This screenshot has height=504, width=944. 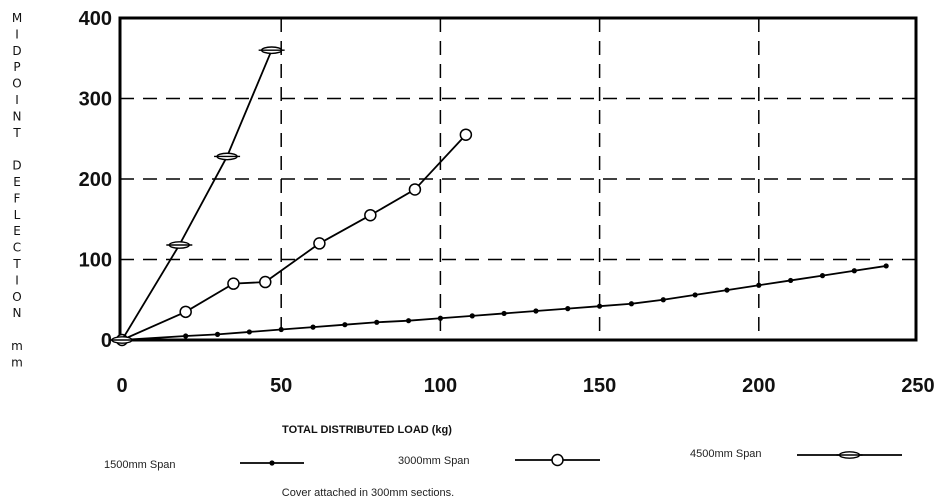 What do you see at coordinates (796, 454) in the screenshot?
I see `legend-item: 4500mm Span` at bounding box center [796, 454].